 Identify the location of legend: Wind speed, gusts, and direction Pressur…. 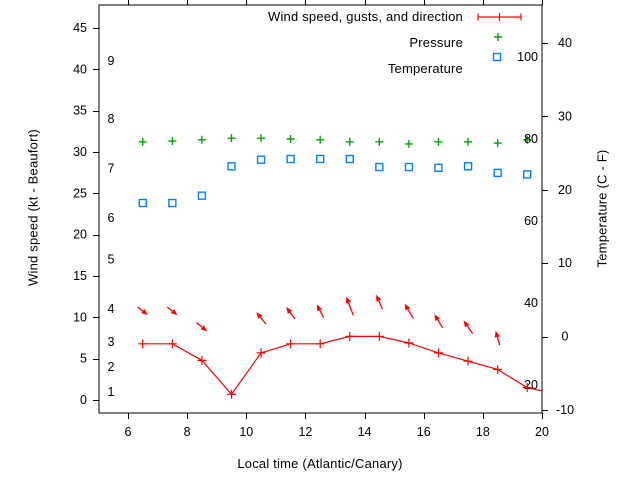
(365, 46).